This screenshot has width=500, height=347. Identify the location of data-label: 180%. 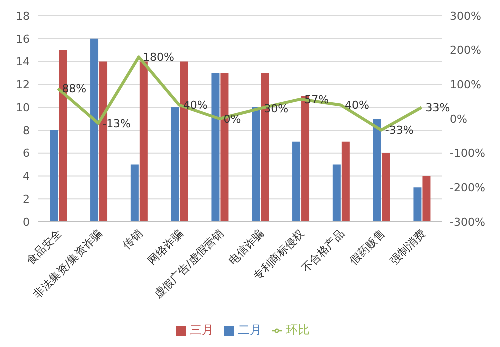
(158, 57).